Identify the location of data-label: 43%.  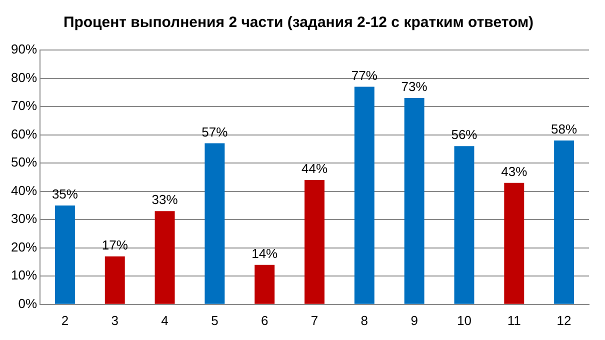
(514, 171).